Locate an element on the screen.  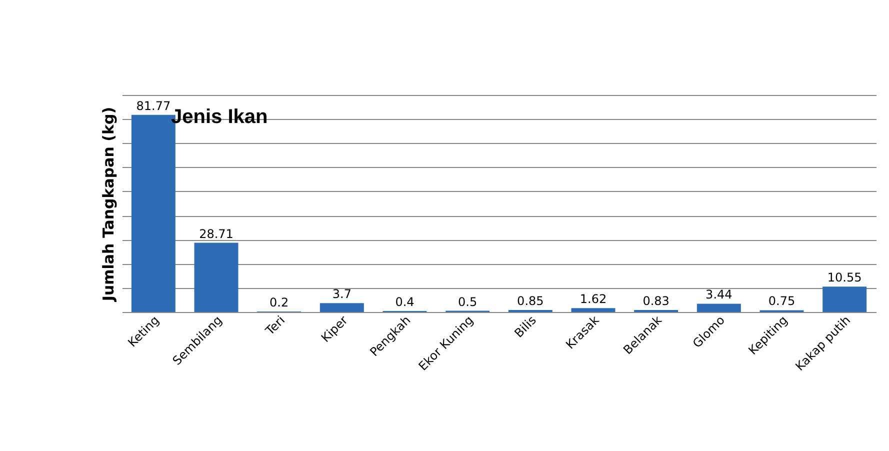
data-label: 3.44 is located at coordinates (719, 295).